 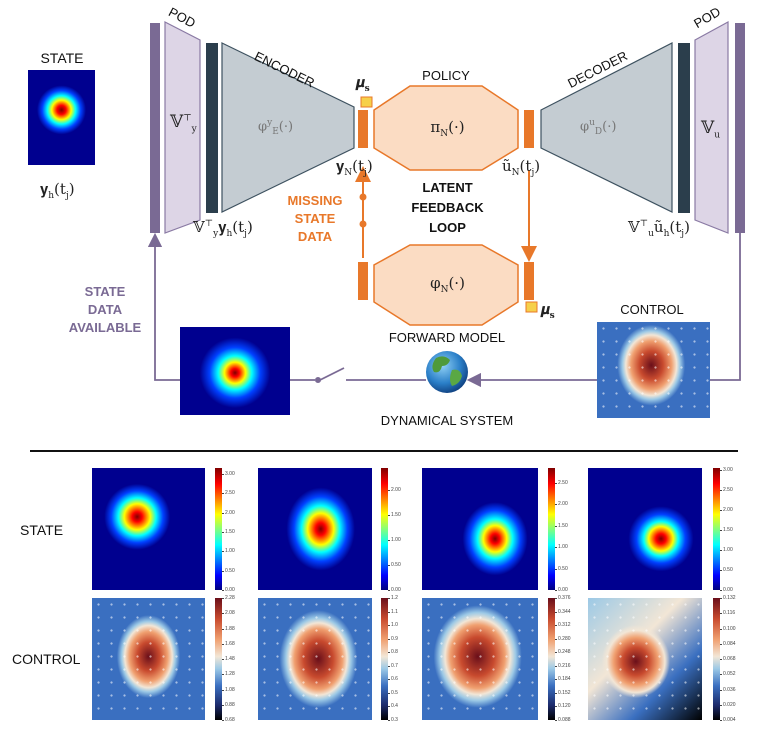 I want to click on colorbar-tick-label: 0.216, so click(x=563, y=665).